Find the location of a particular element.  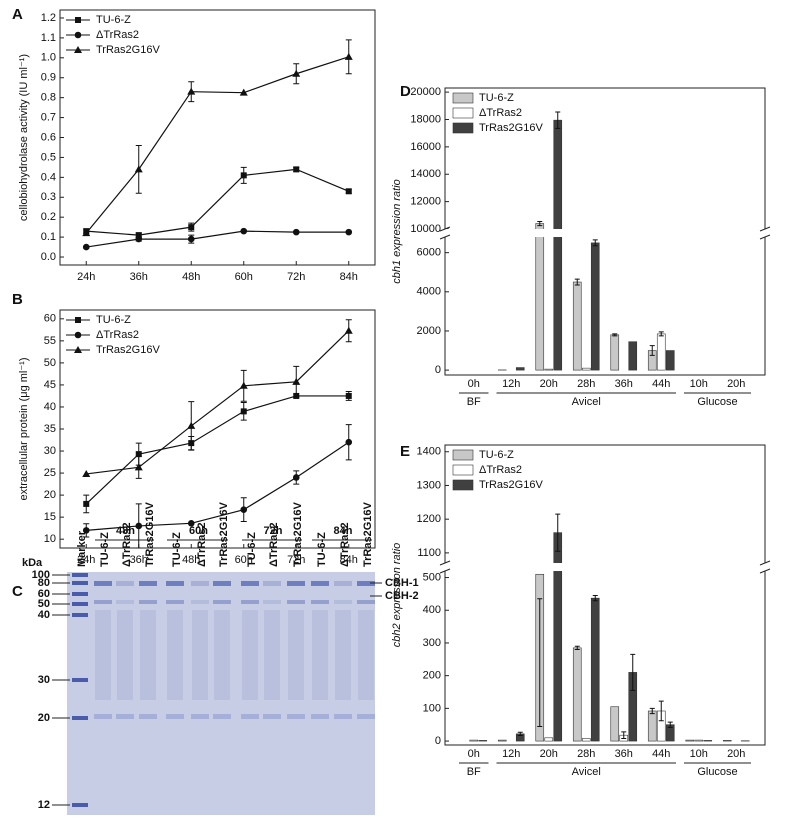

lane-label: TU-6-Z is located at coordinates (105, 549).